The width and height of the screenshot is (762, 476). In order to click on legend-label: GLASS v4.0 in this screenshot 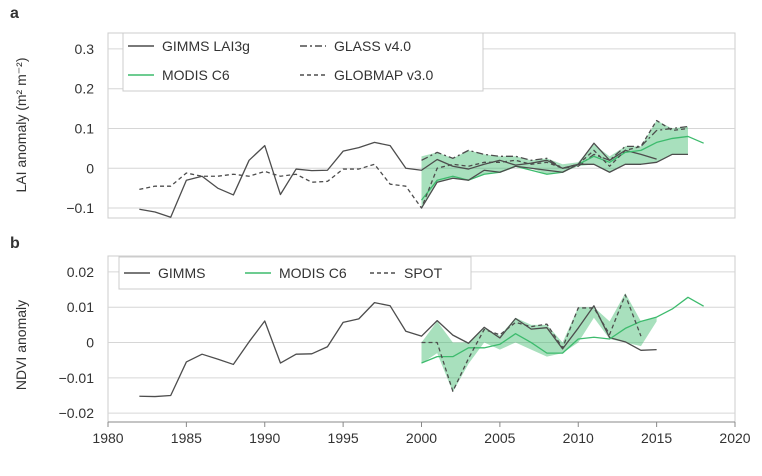, I will do `click(372, 46)`.